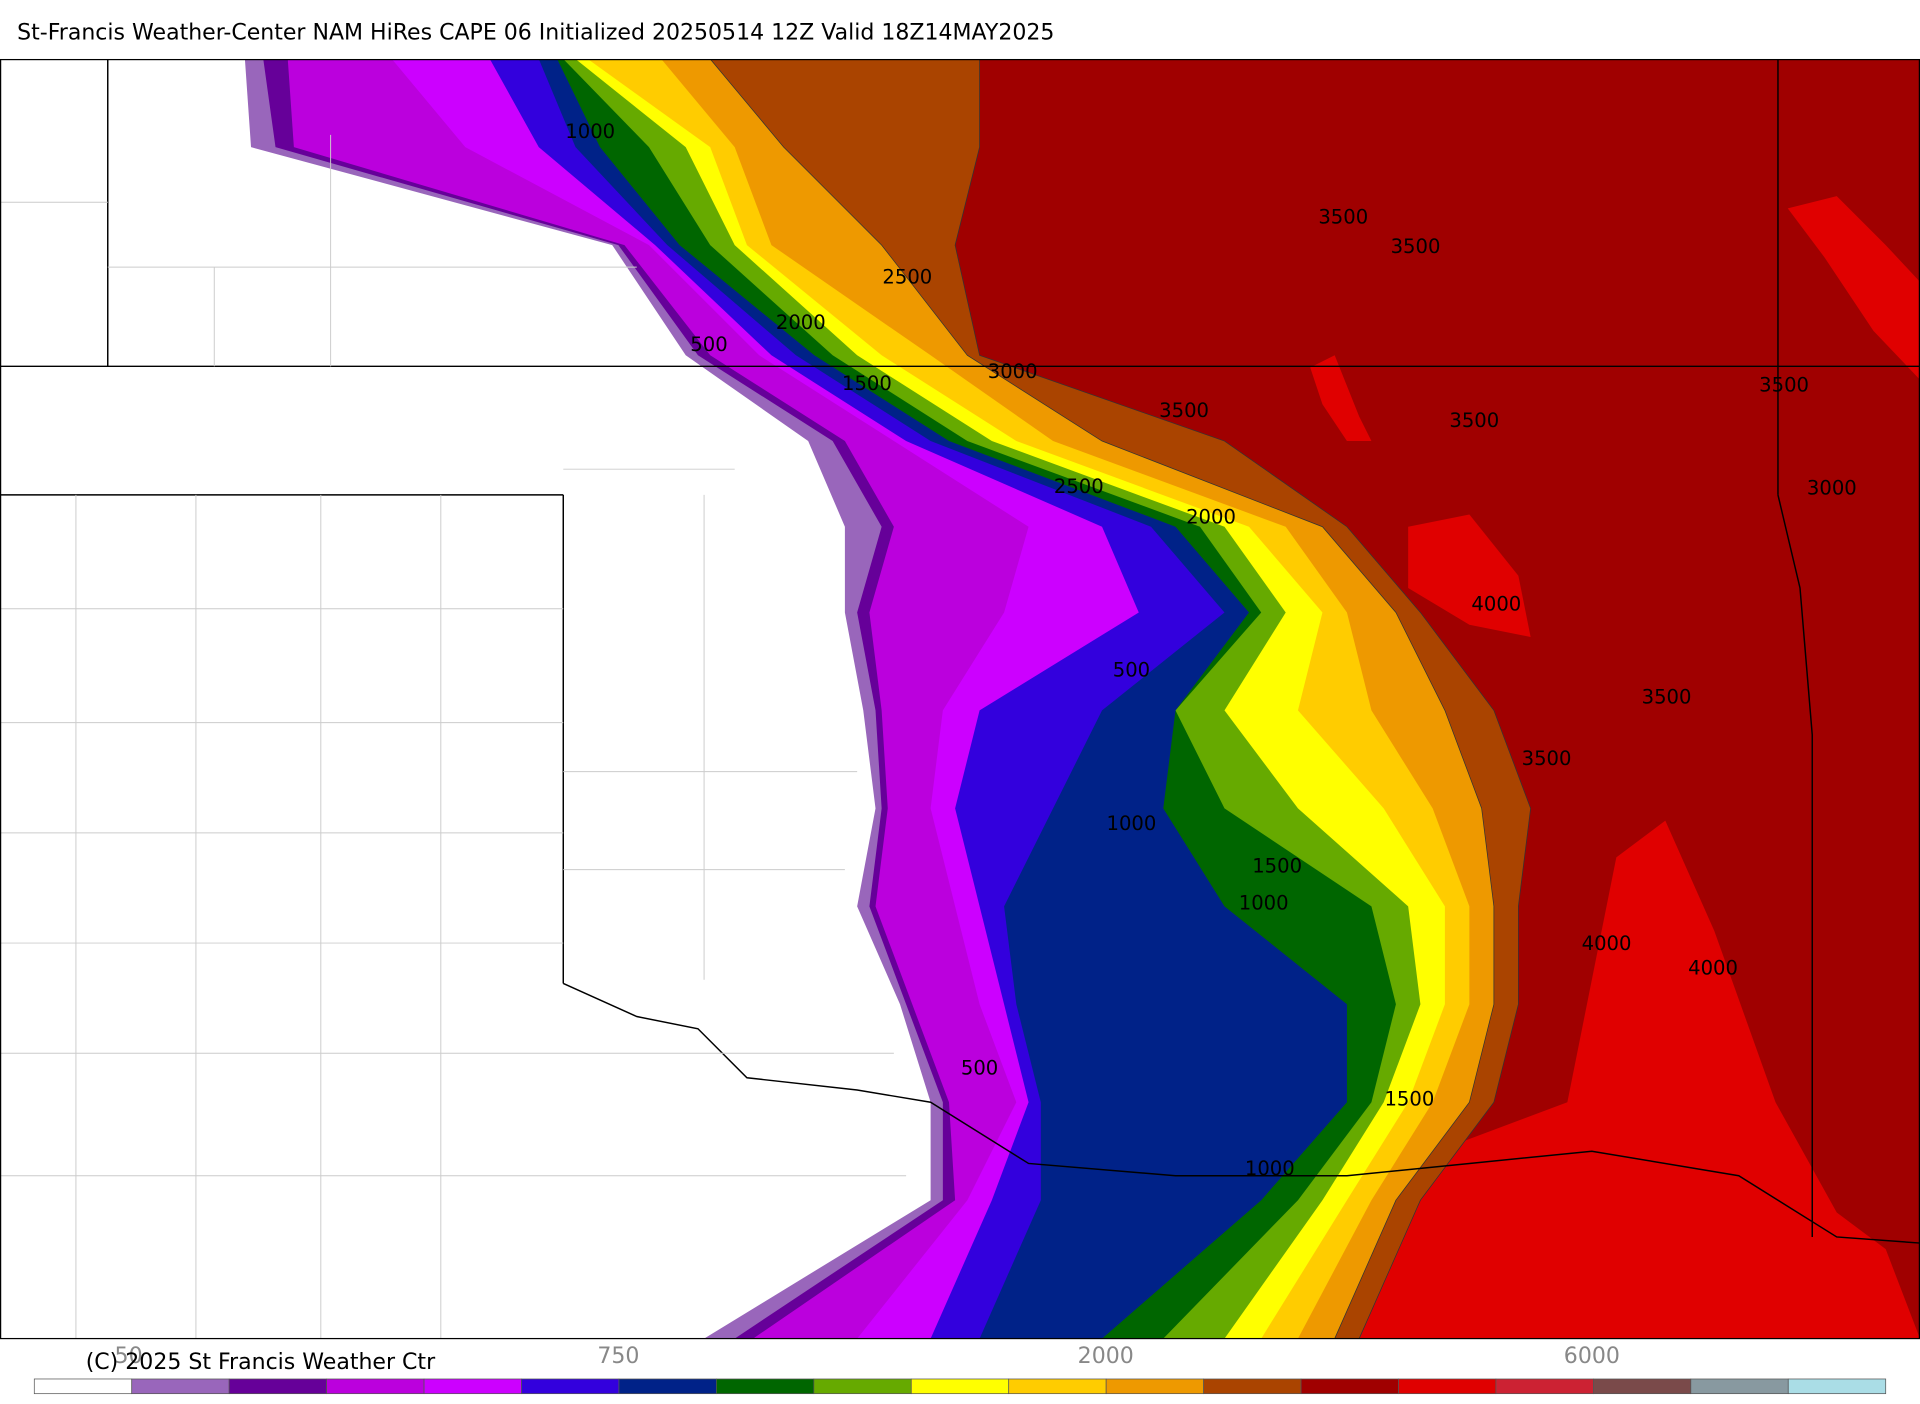 This screenshot has width=1920, height=1404. Describe the element at coordinates (618, 1356) in the screenshot. I see `colorbar-label: 750` at that location.